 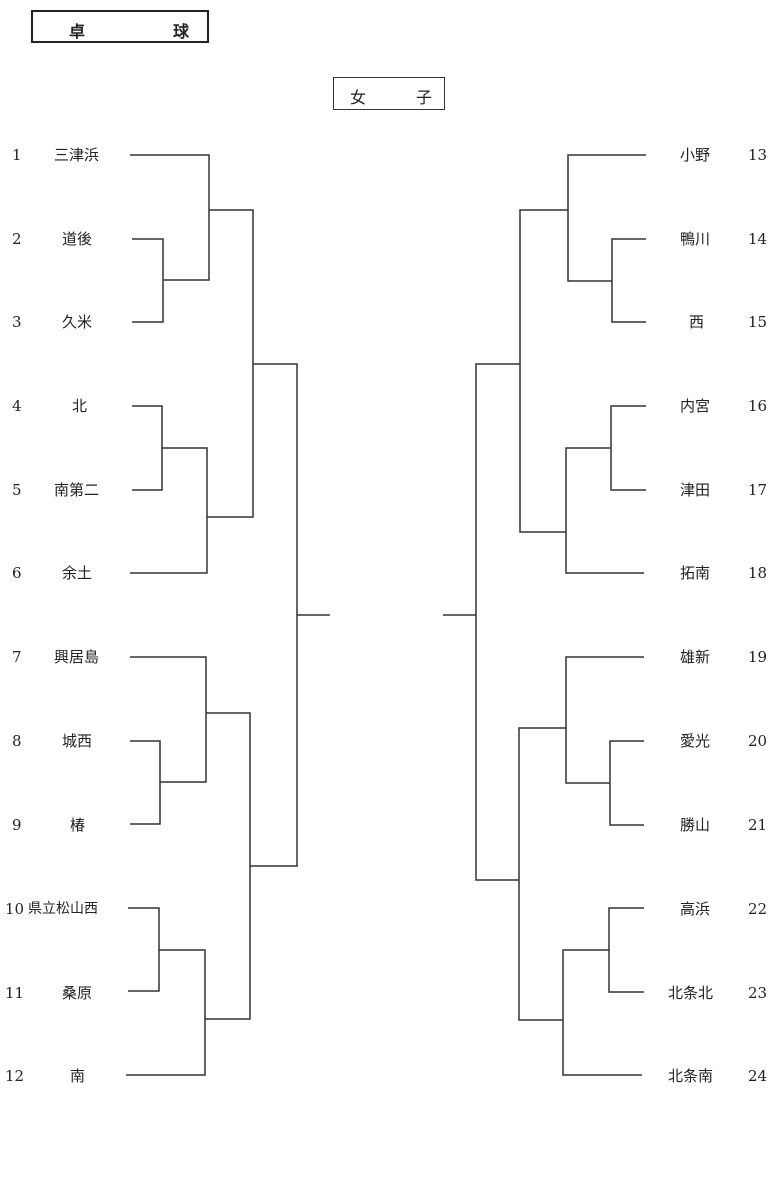 What do you see at coordinates (758, 741) in the screenshot?
I see `entry-number: 20` at bounding box center [758, 741].